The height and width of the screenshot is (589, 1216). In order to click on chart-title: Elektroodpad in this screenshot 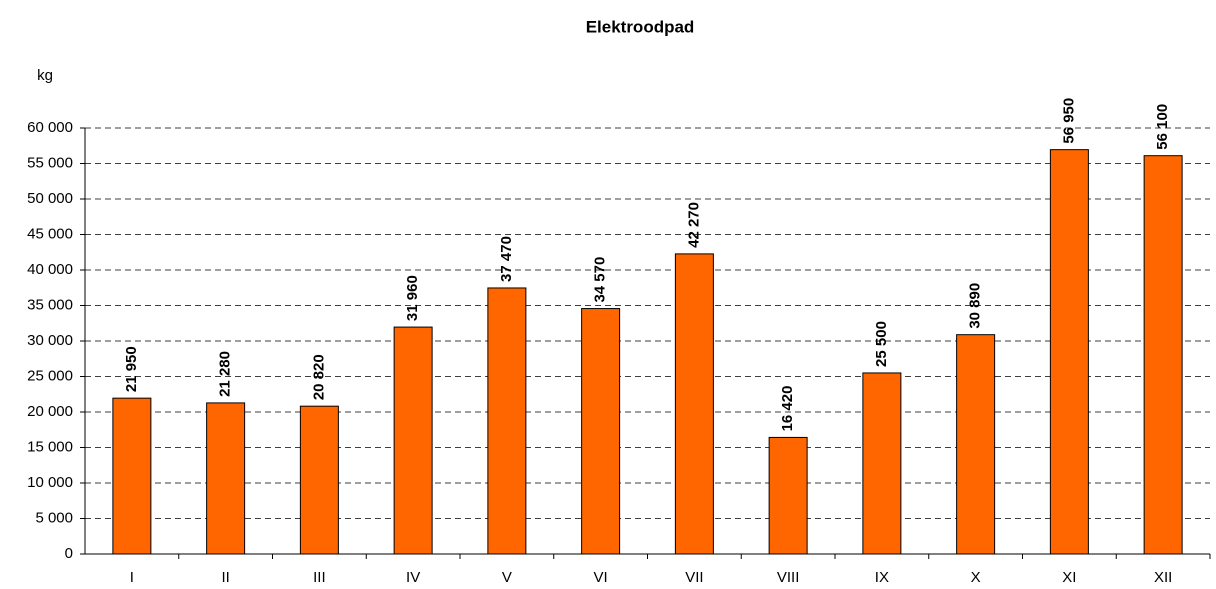, I will do `click(640, 26)`.